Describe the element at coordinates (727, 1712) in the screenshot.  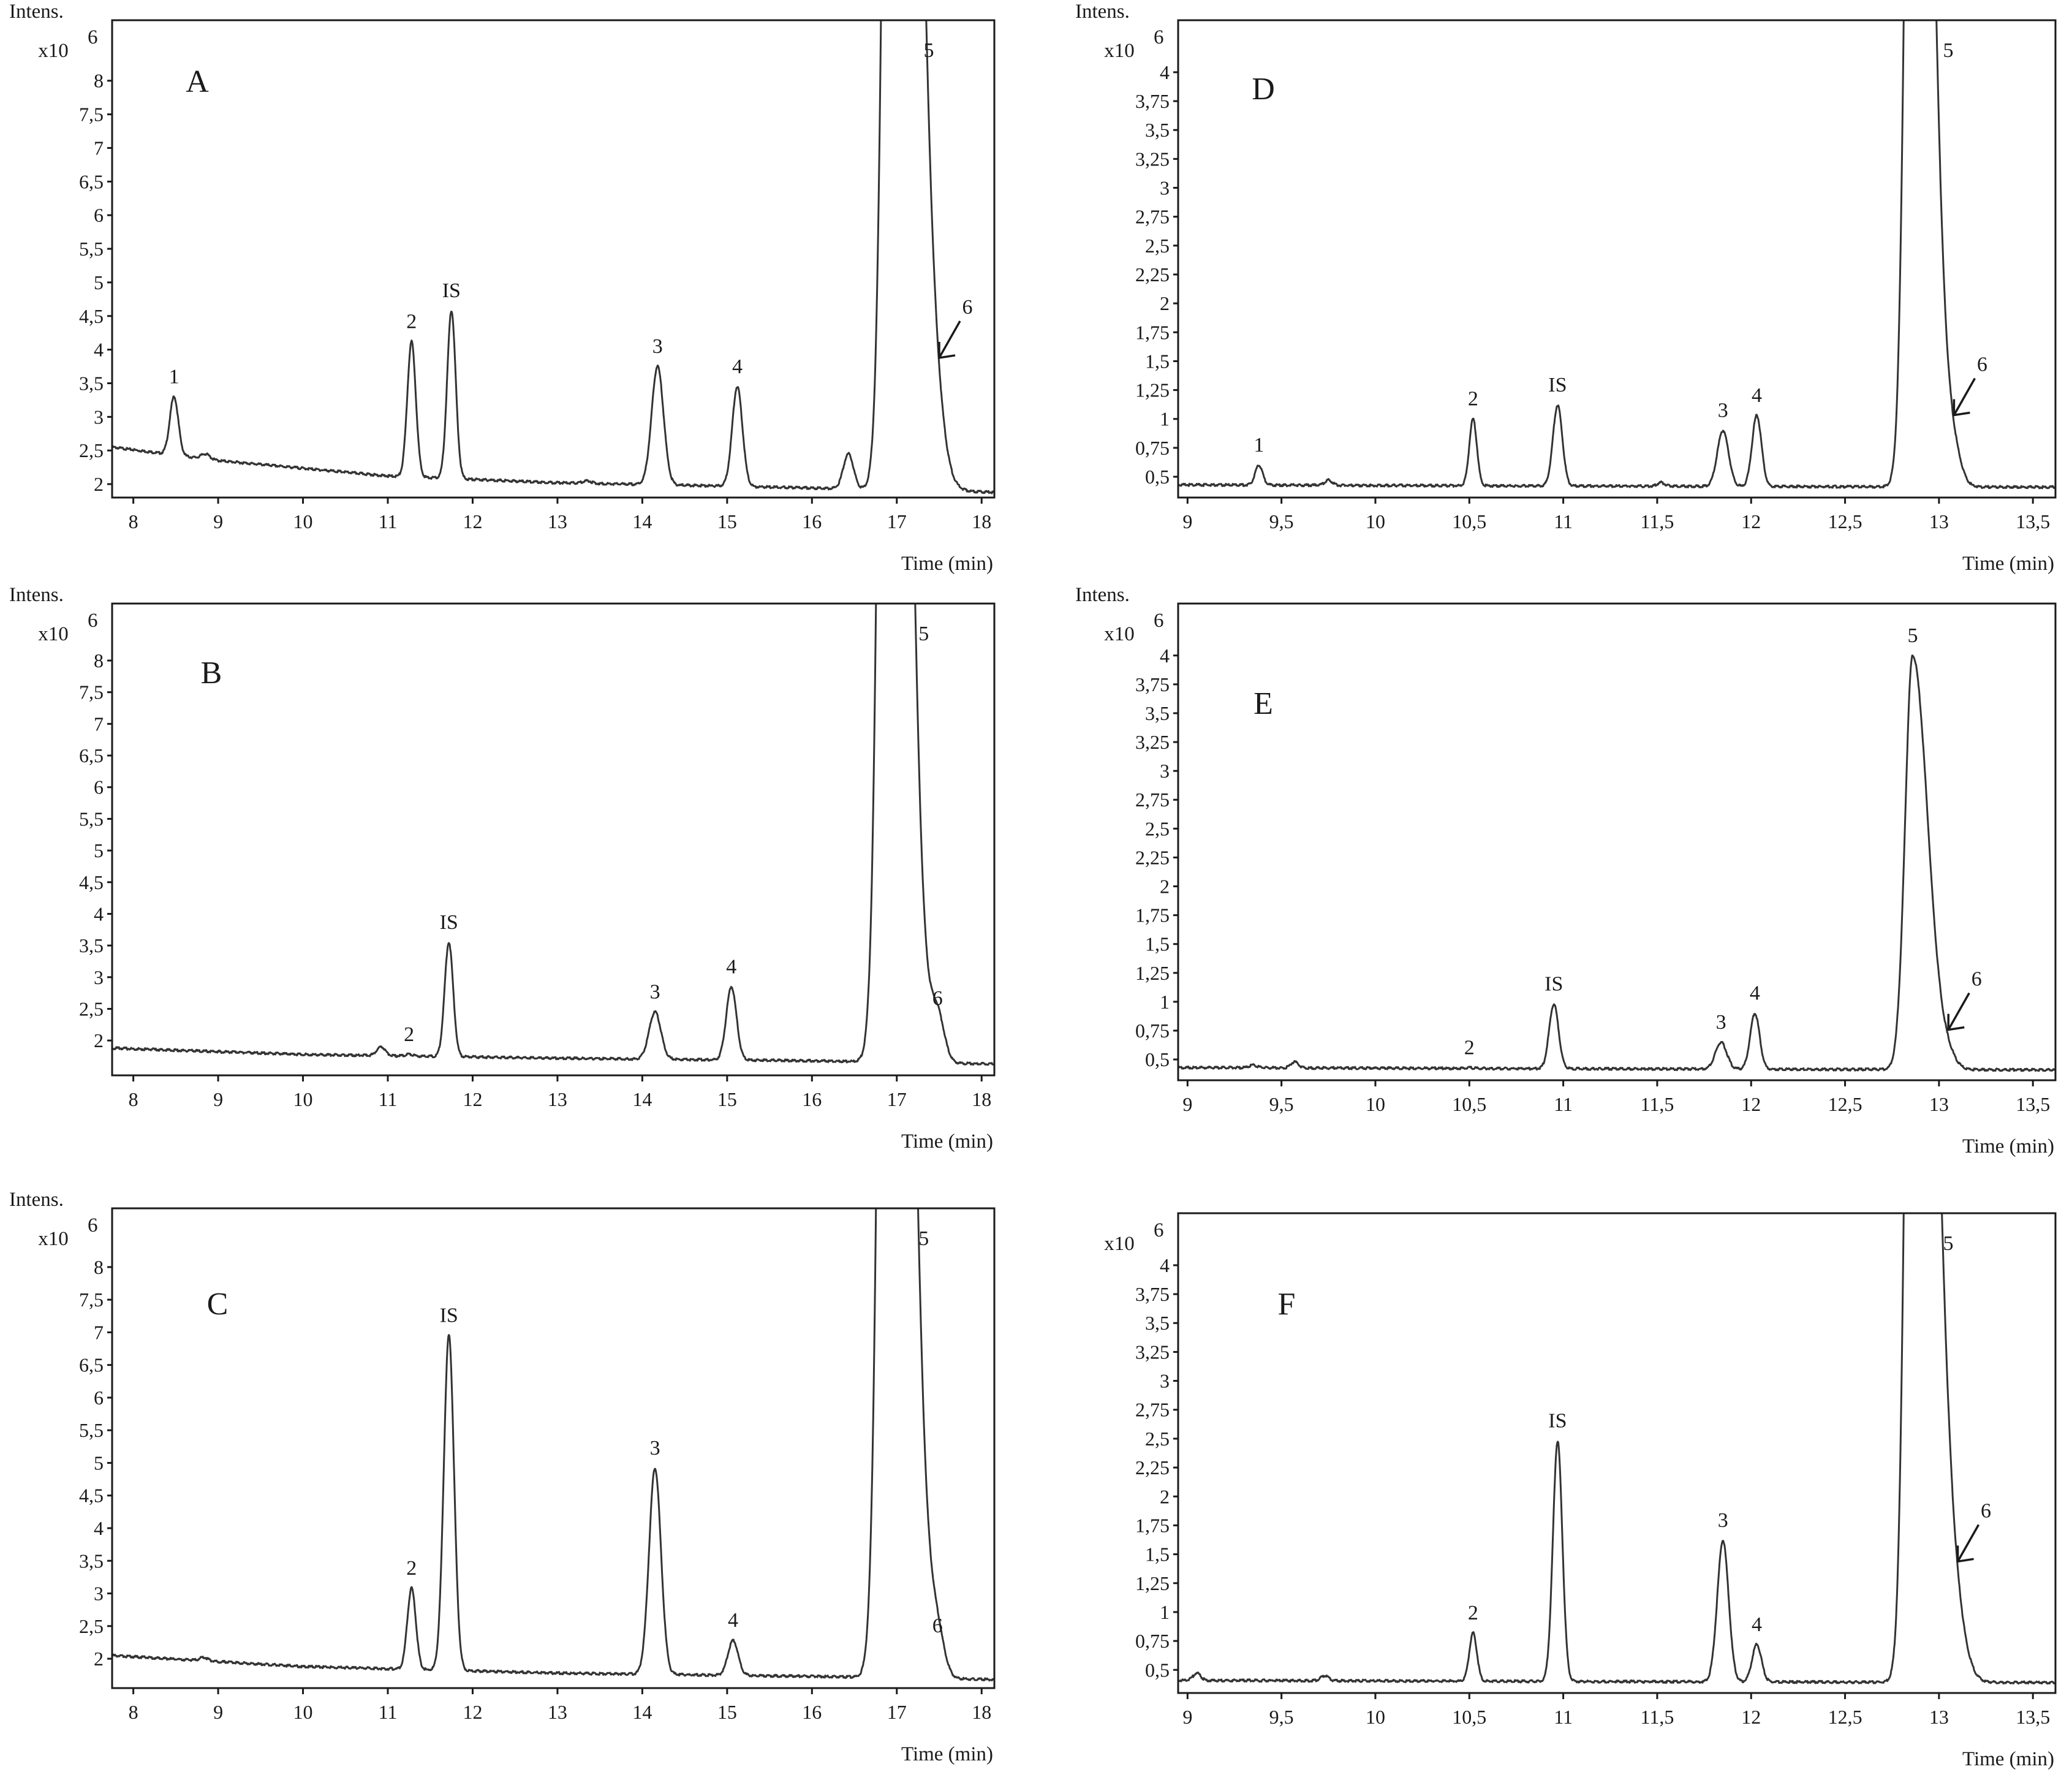
I see `x-tick-label: 15` at that location.